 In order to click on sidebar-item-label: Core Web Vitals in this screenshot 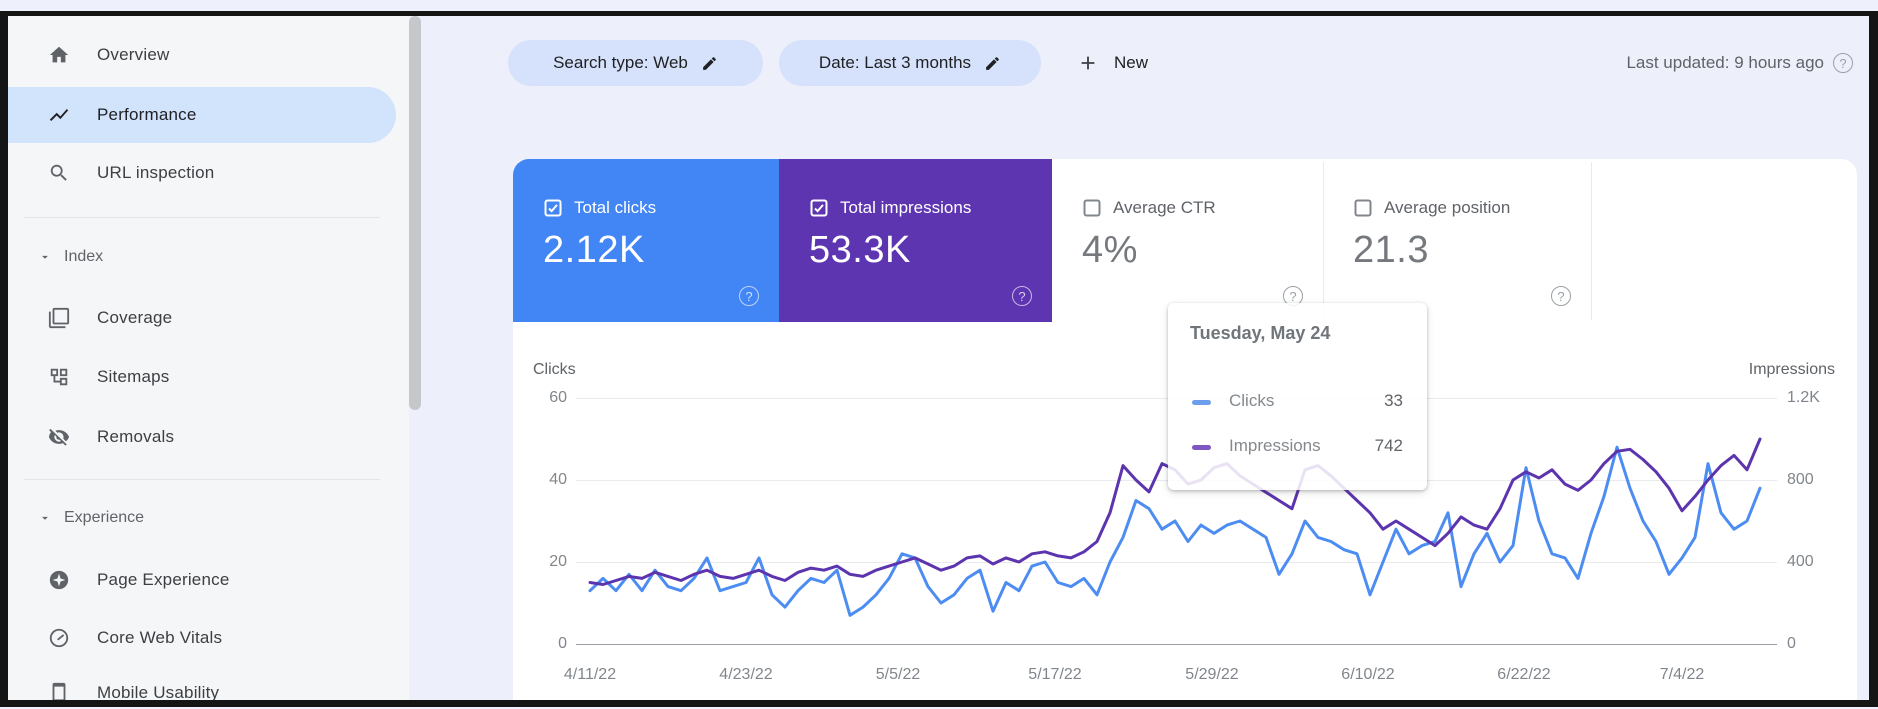, I will do `click(160, 637)`.